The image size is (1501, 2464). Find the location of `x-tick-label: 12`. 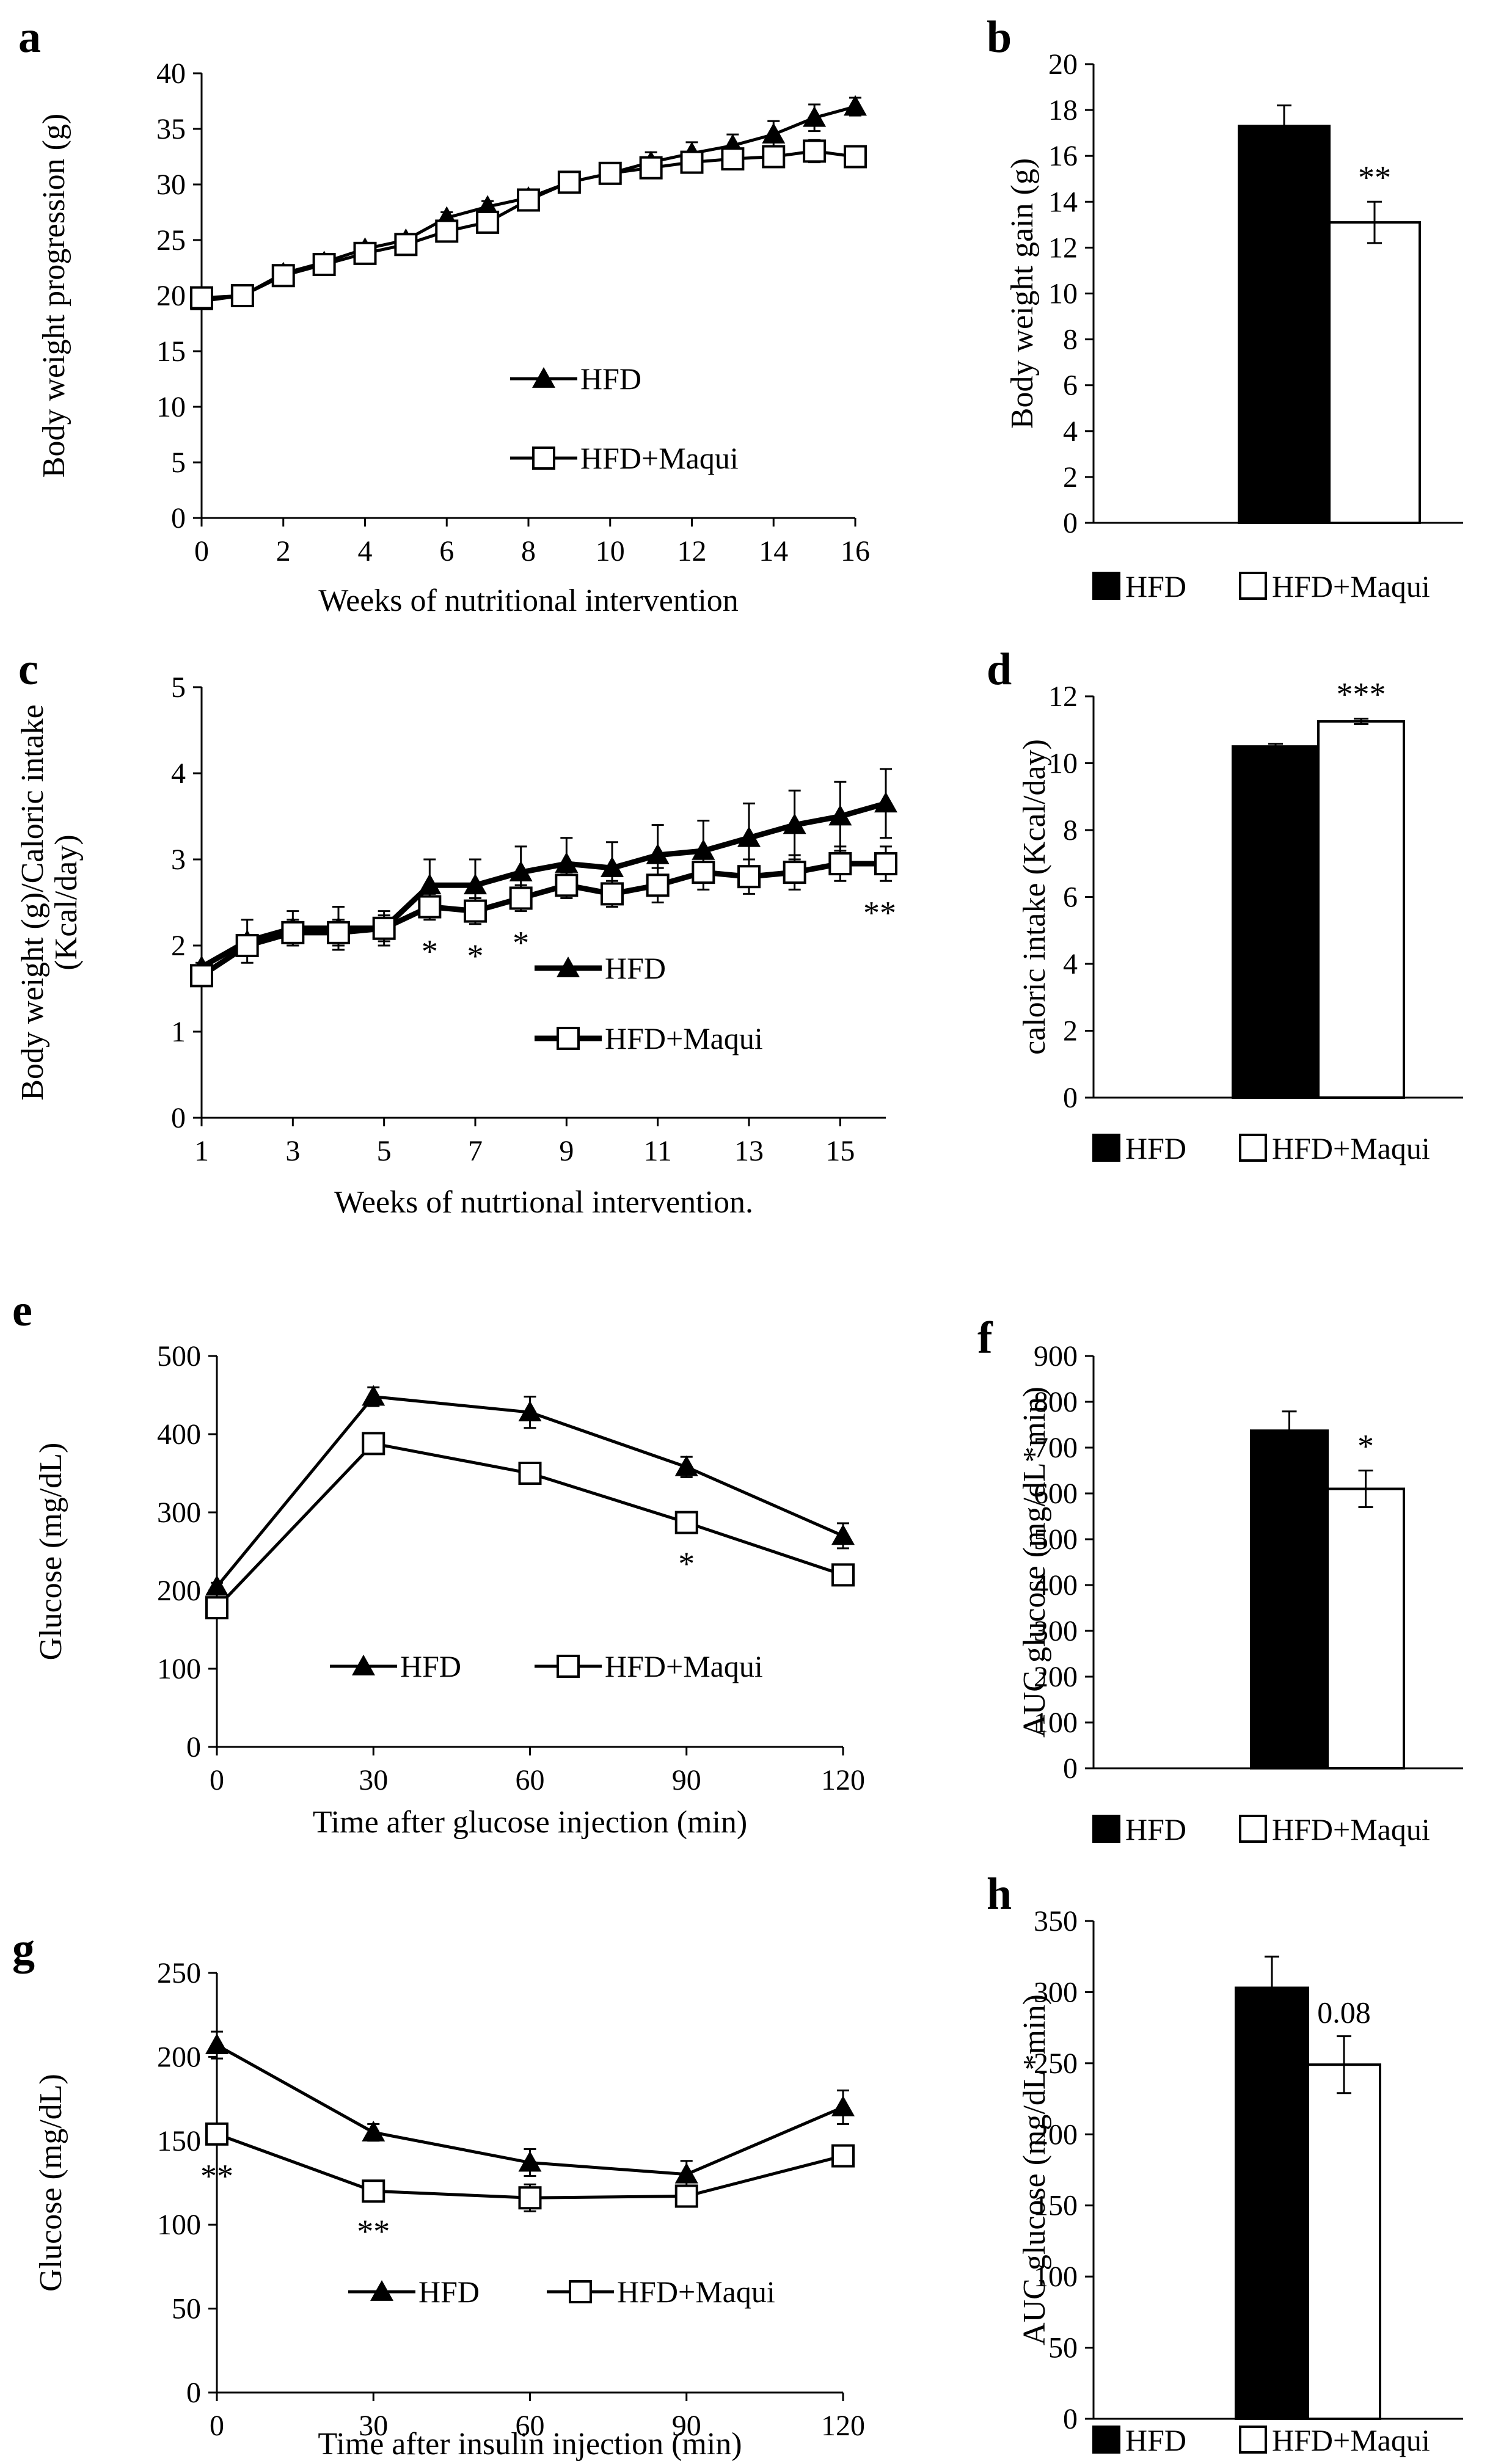

x-tick-label: 12 is located at coordinates (692, 551).